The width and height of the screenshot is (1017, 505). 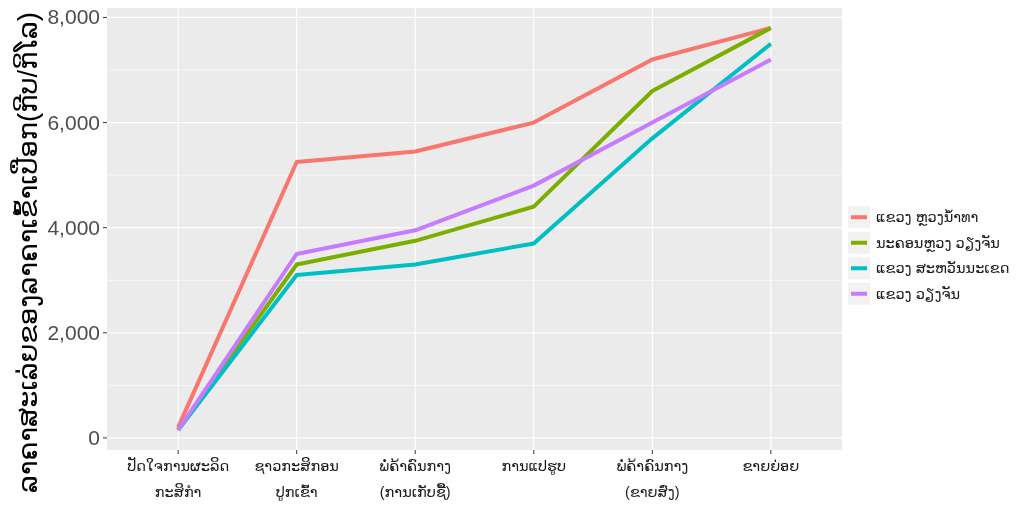 I want to click on ylabel: ລາຄາສະເລ່ຍຂອງລາຄາເຂົ້າເປືອກ(ກີບ/ກິໂລ), so click(x=28, y=252).